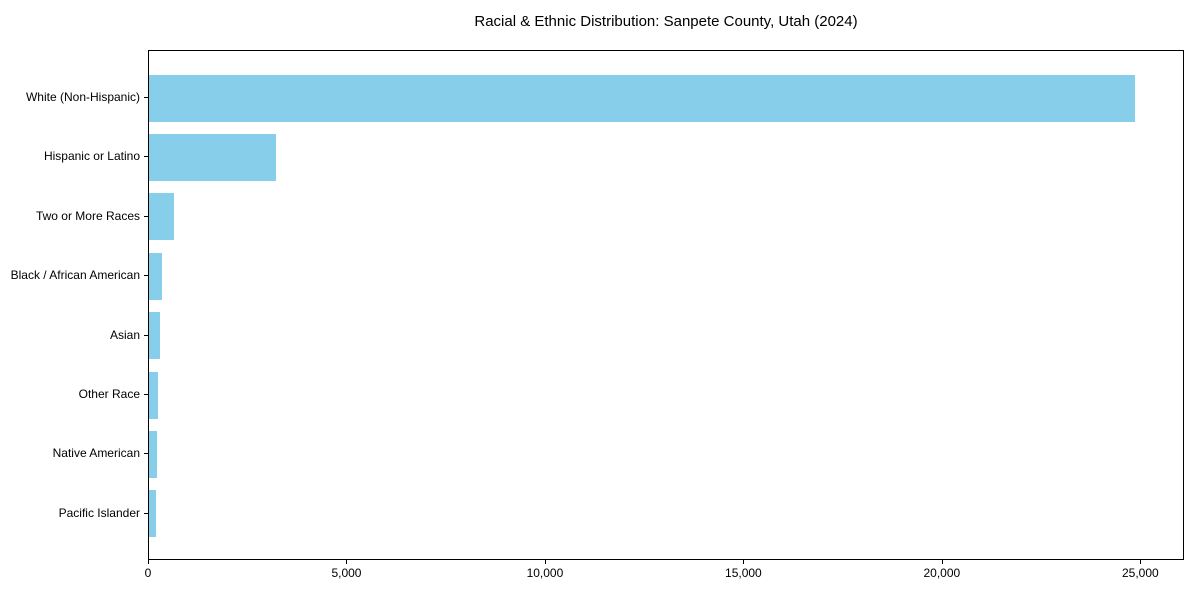 The width and height of the screenshot is (1200, 600). What do you see at coordinates (154, 336) in the screenshot?
I see `bar-asian` at bounding box center [154, 336].